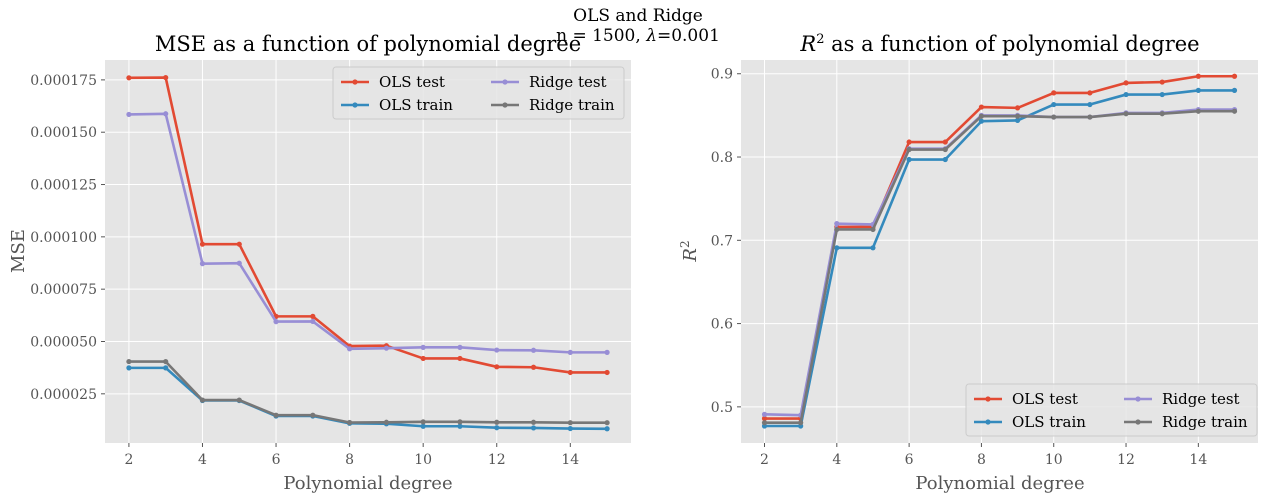 The width and height of the screenshot is (1276, 502). What do you see at coordinates (638, 16) in the screenshot?
I see `figure-suptitle: OLS and Ridge` at bounding box center [638, 16].